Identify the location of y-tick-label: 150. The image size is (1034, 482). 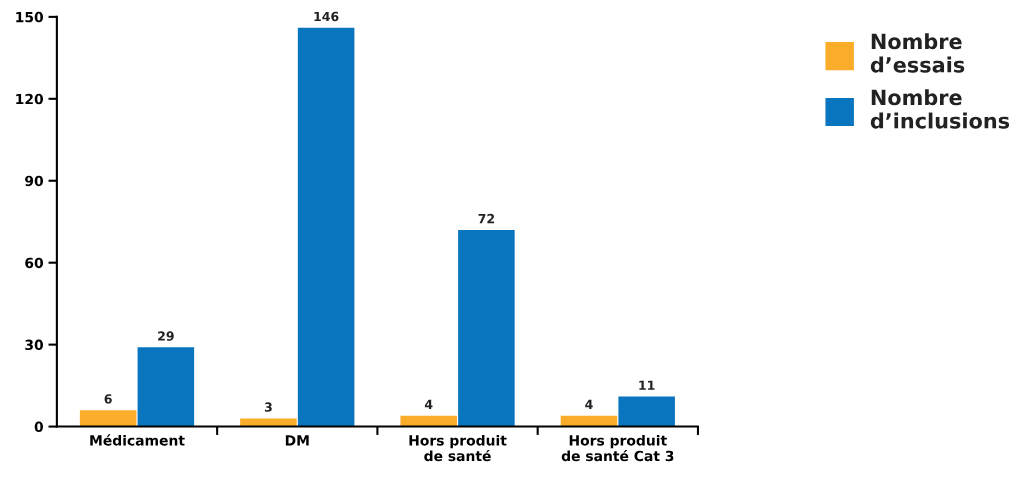
(30, 17).